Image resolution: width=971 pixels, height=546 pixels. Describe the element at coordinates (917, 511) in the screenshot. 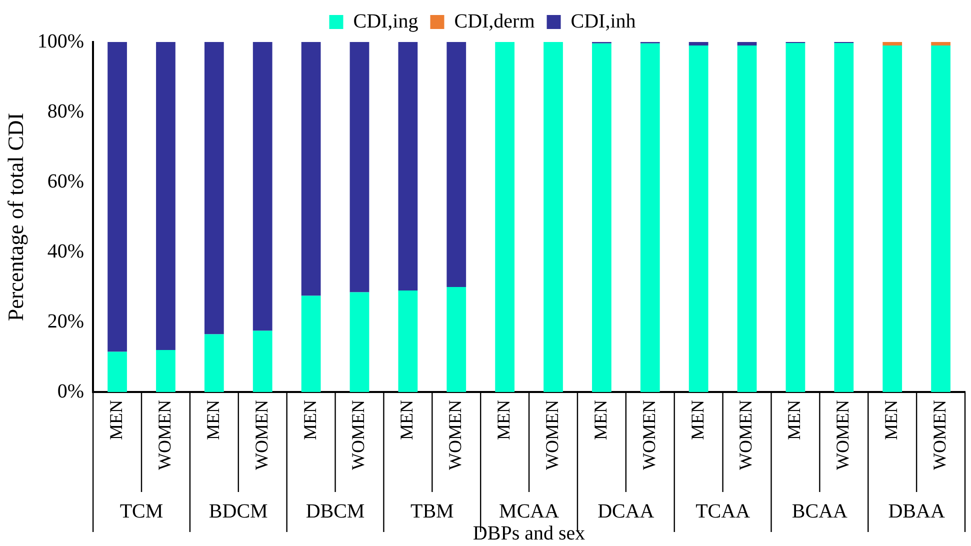

I see `text: DBAA` at that location.